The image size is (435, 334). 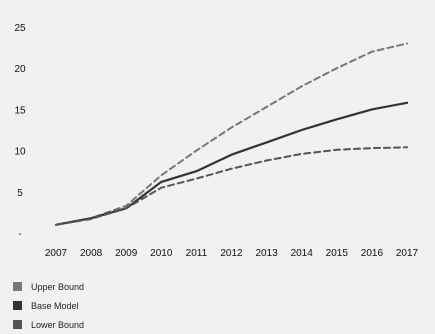 I want to click on x-tick-label: 2007, so click(x=56, y=253).